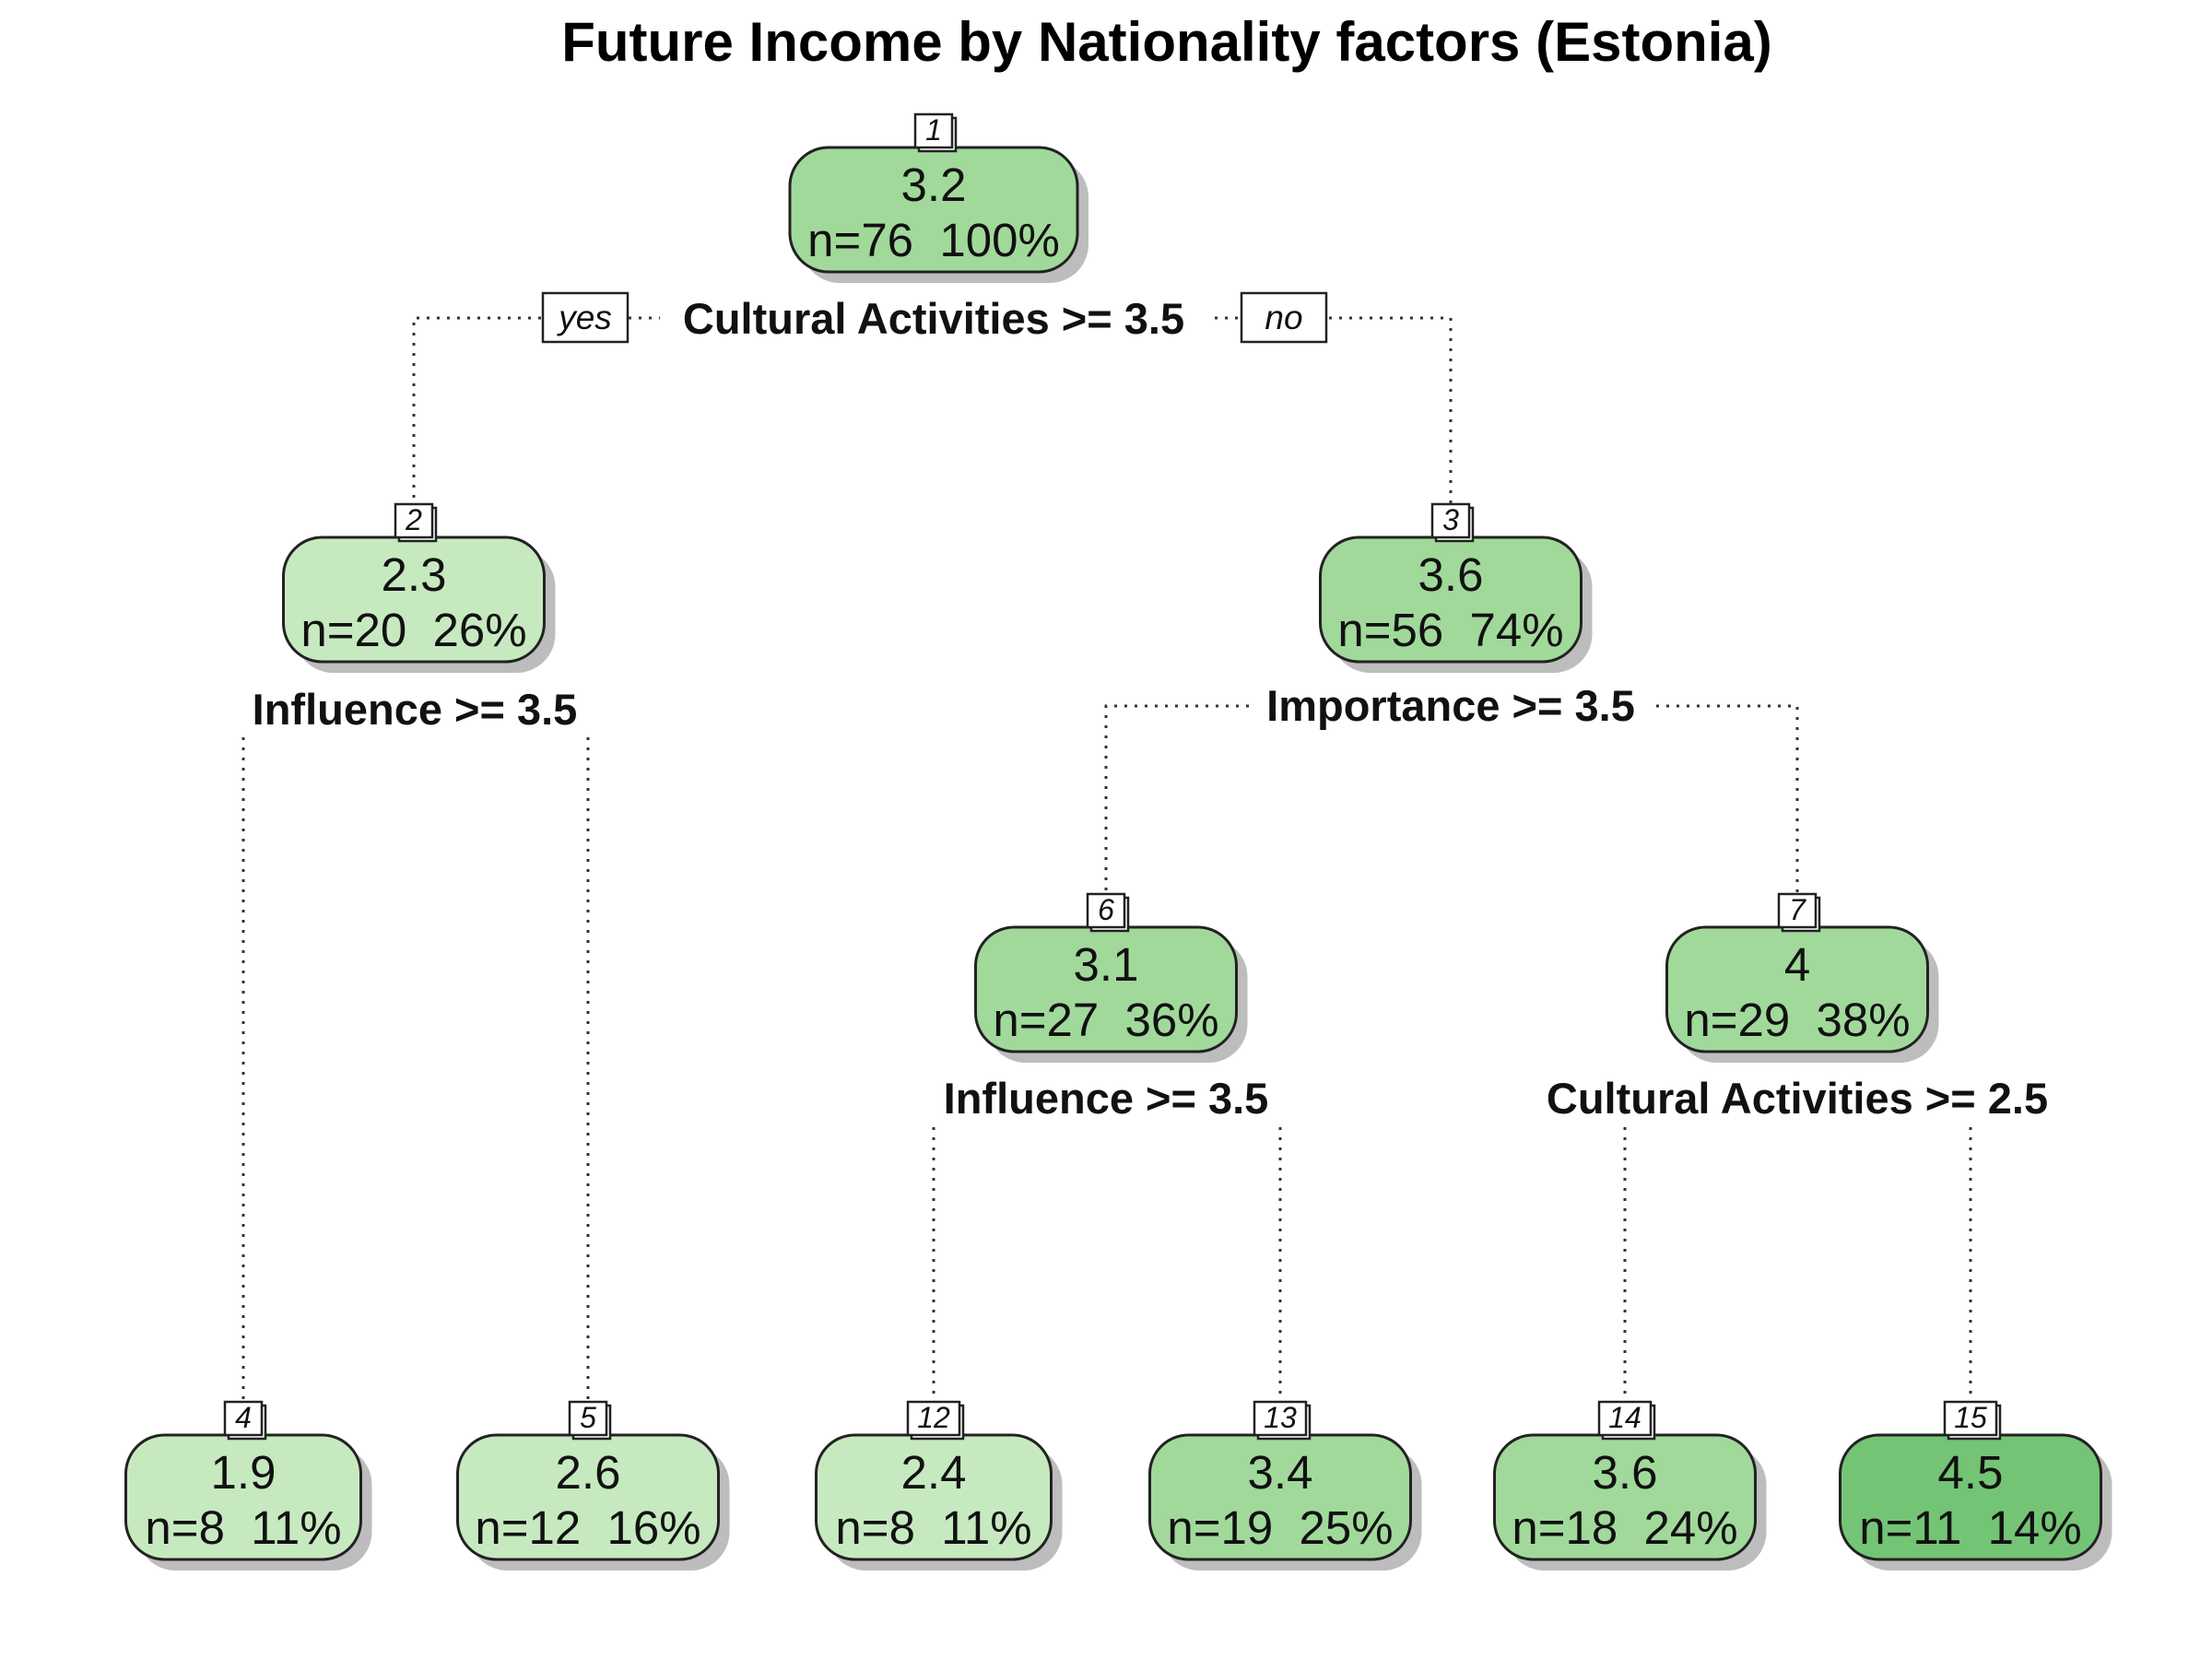 The image size is (2212, 1659). I want to click on split-label-node-3: Importance >= 3.5, so click(1450, 705).